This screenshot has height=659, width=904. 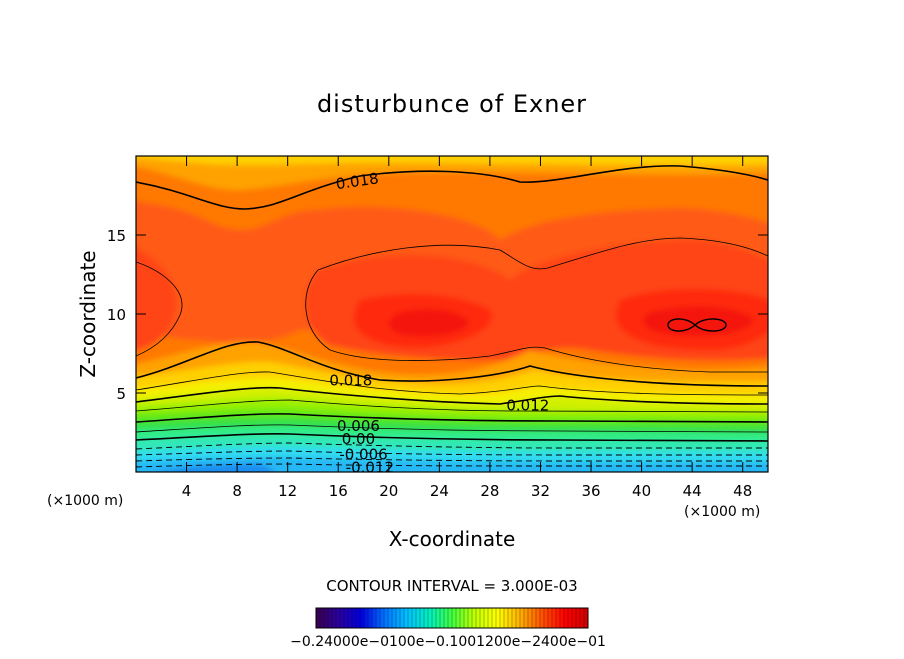 What do you see at coordinates (452, 104) in the screenshot?
I see `chart-title: disturbunce of Exner` at bounding box center [452, 104].